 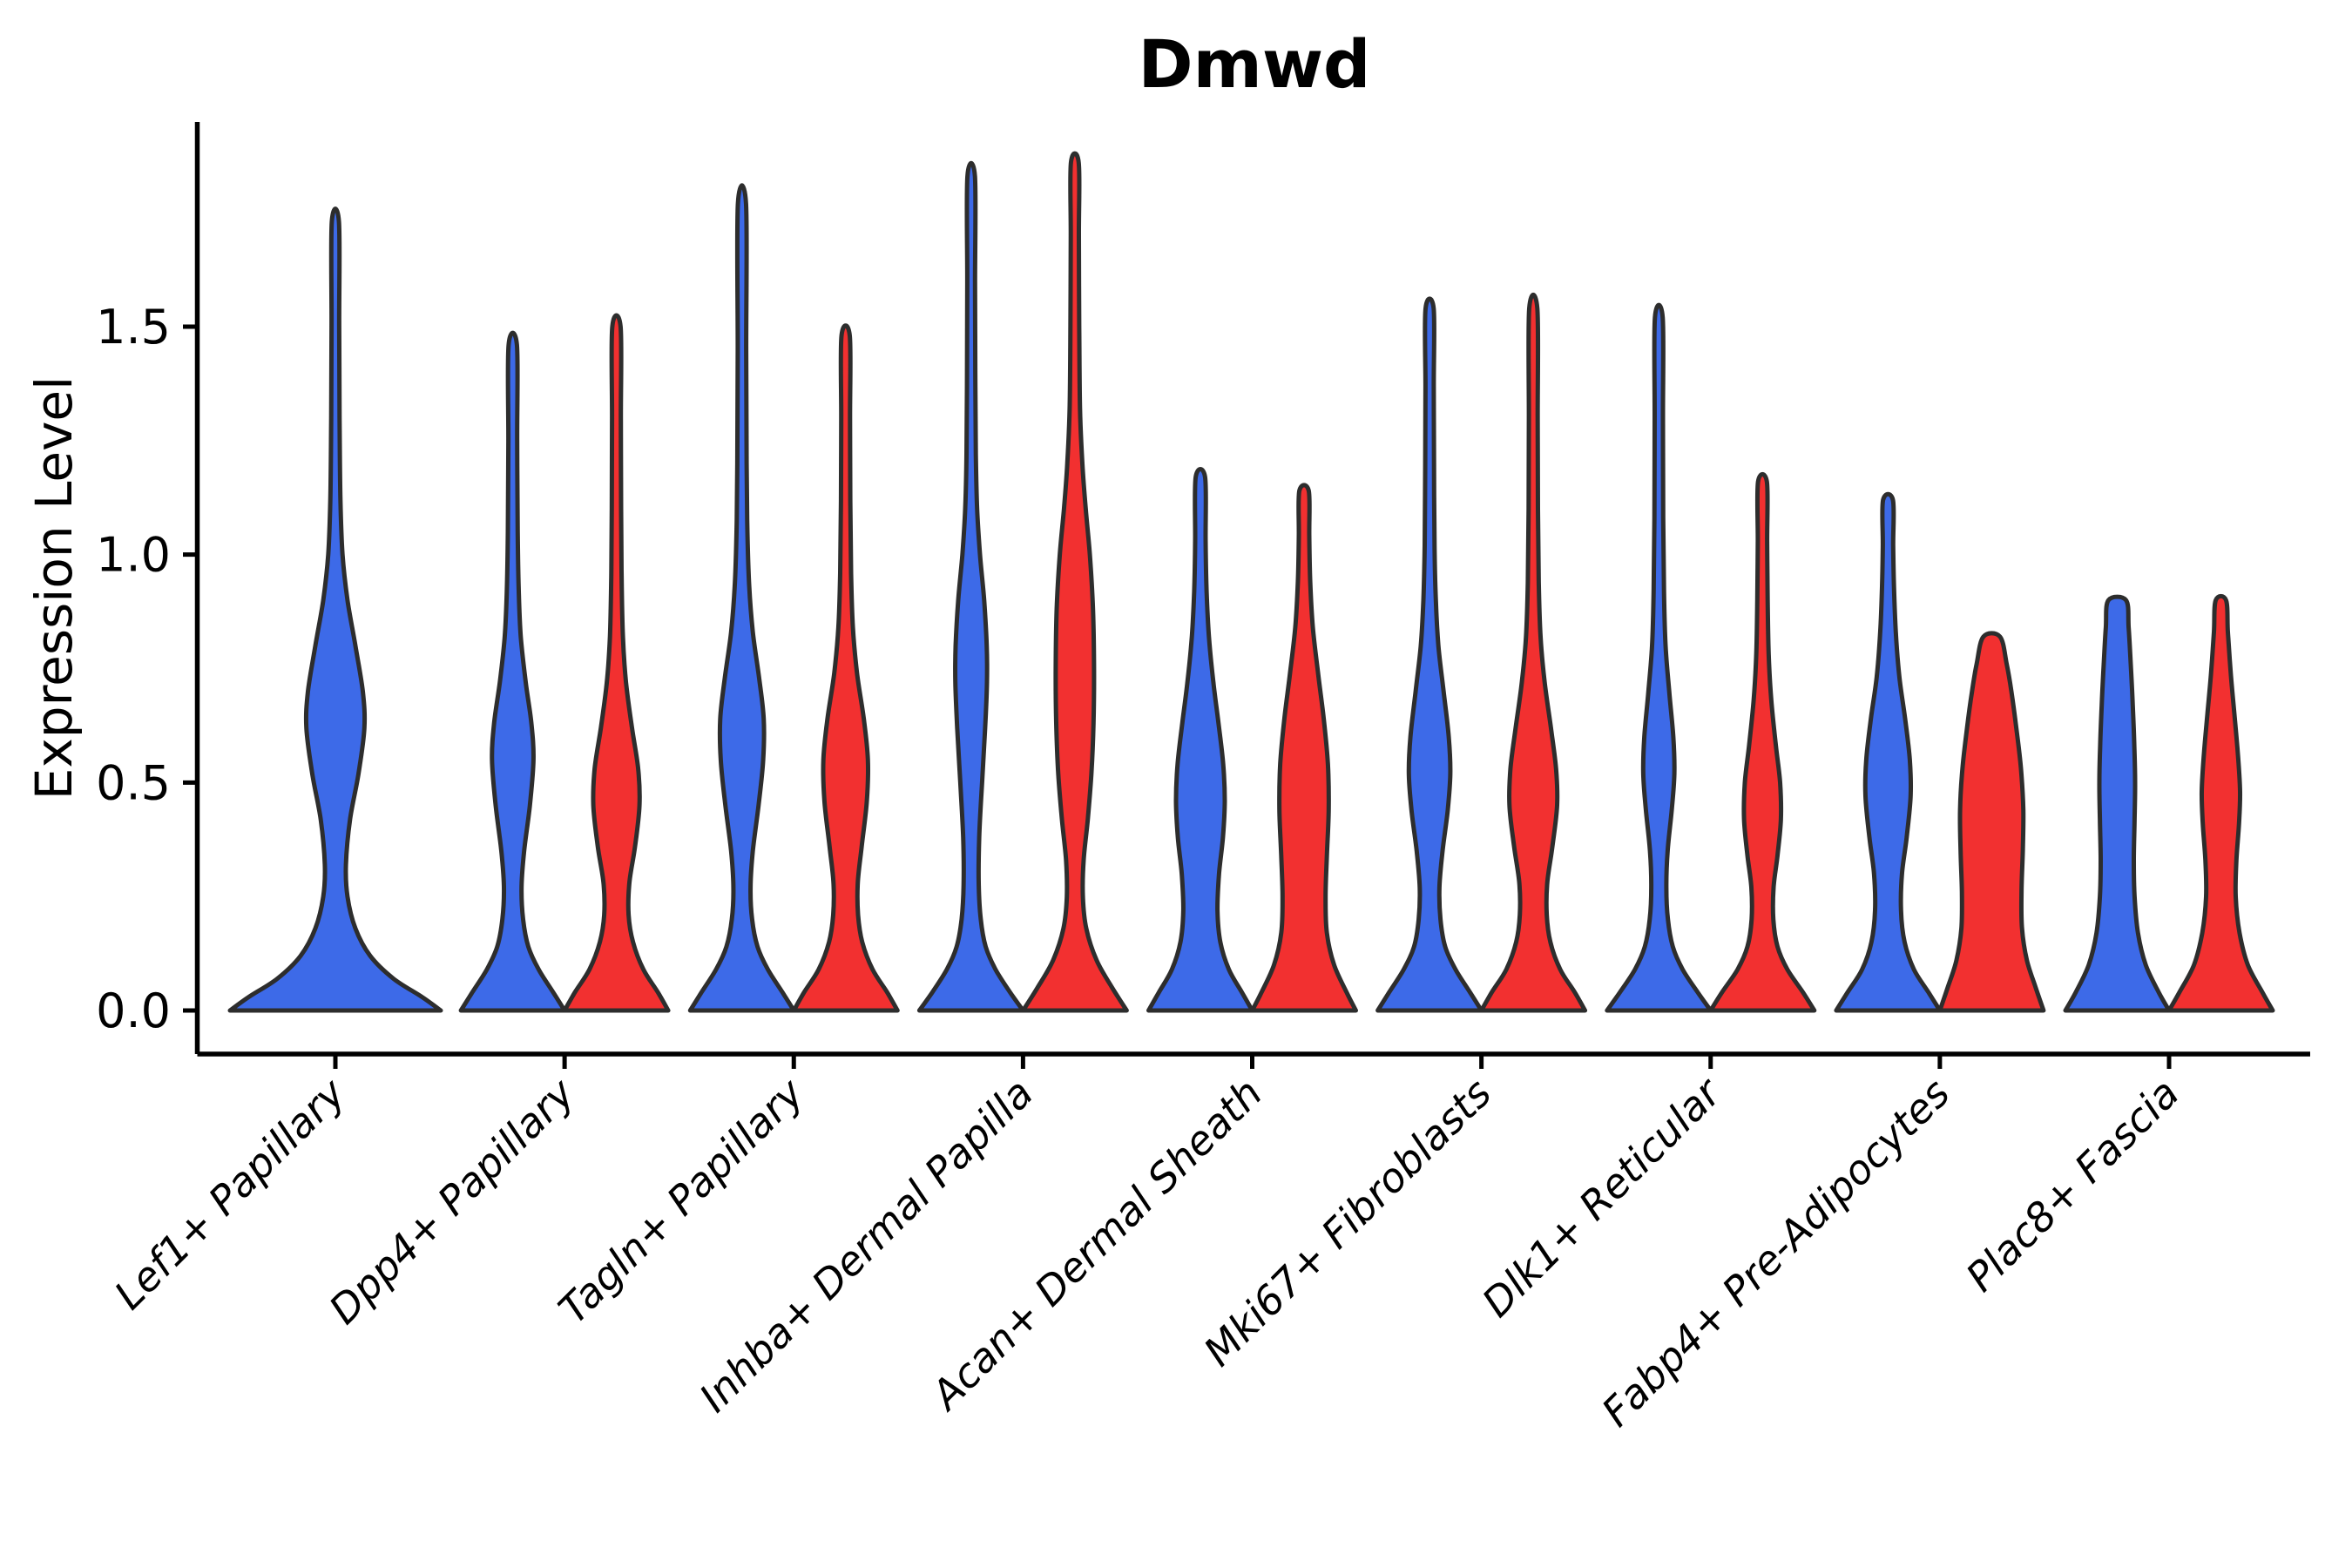 What do you see at coordinates (1200, 740) in the screenshot?
I see `violin-acan-dermal-sheath-blue` at bounding box center [1200, 740].